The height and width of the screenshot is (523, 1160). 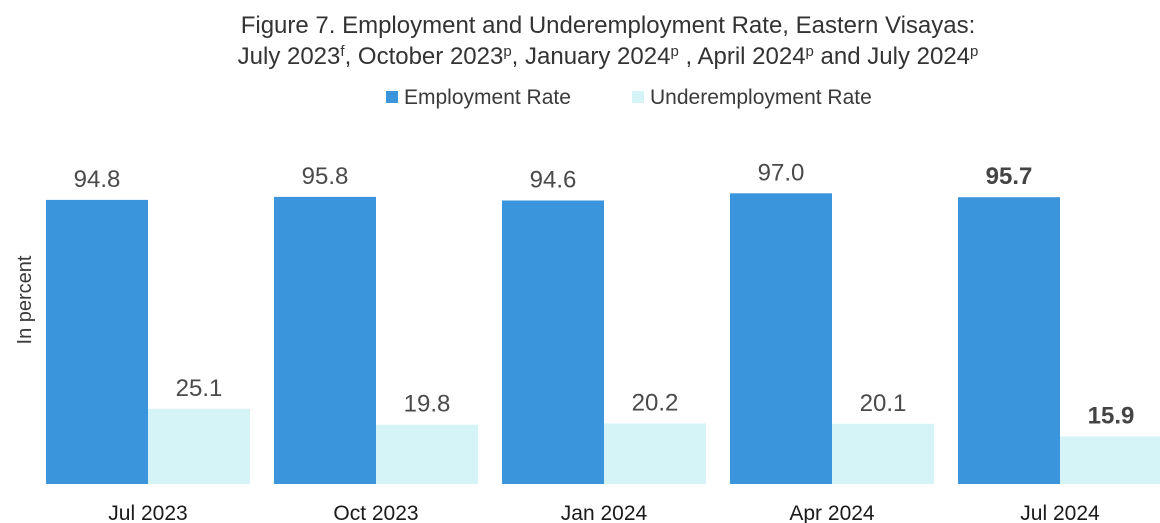 I want to click on title-segment: , April 2024, so click(x=742, y=56).